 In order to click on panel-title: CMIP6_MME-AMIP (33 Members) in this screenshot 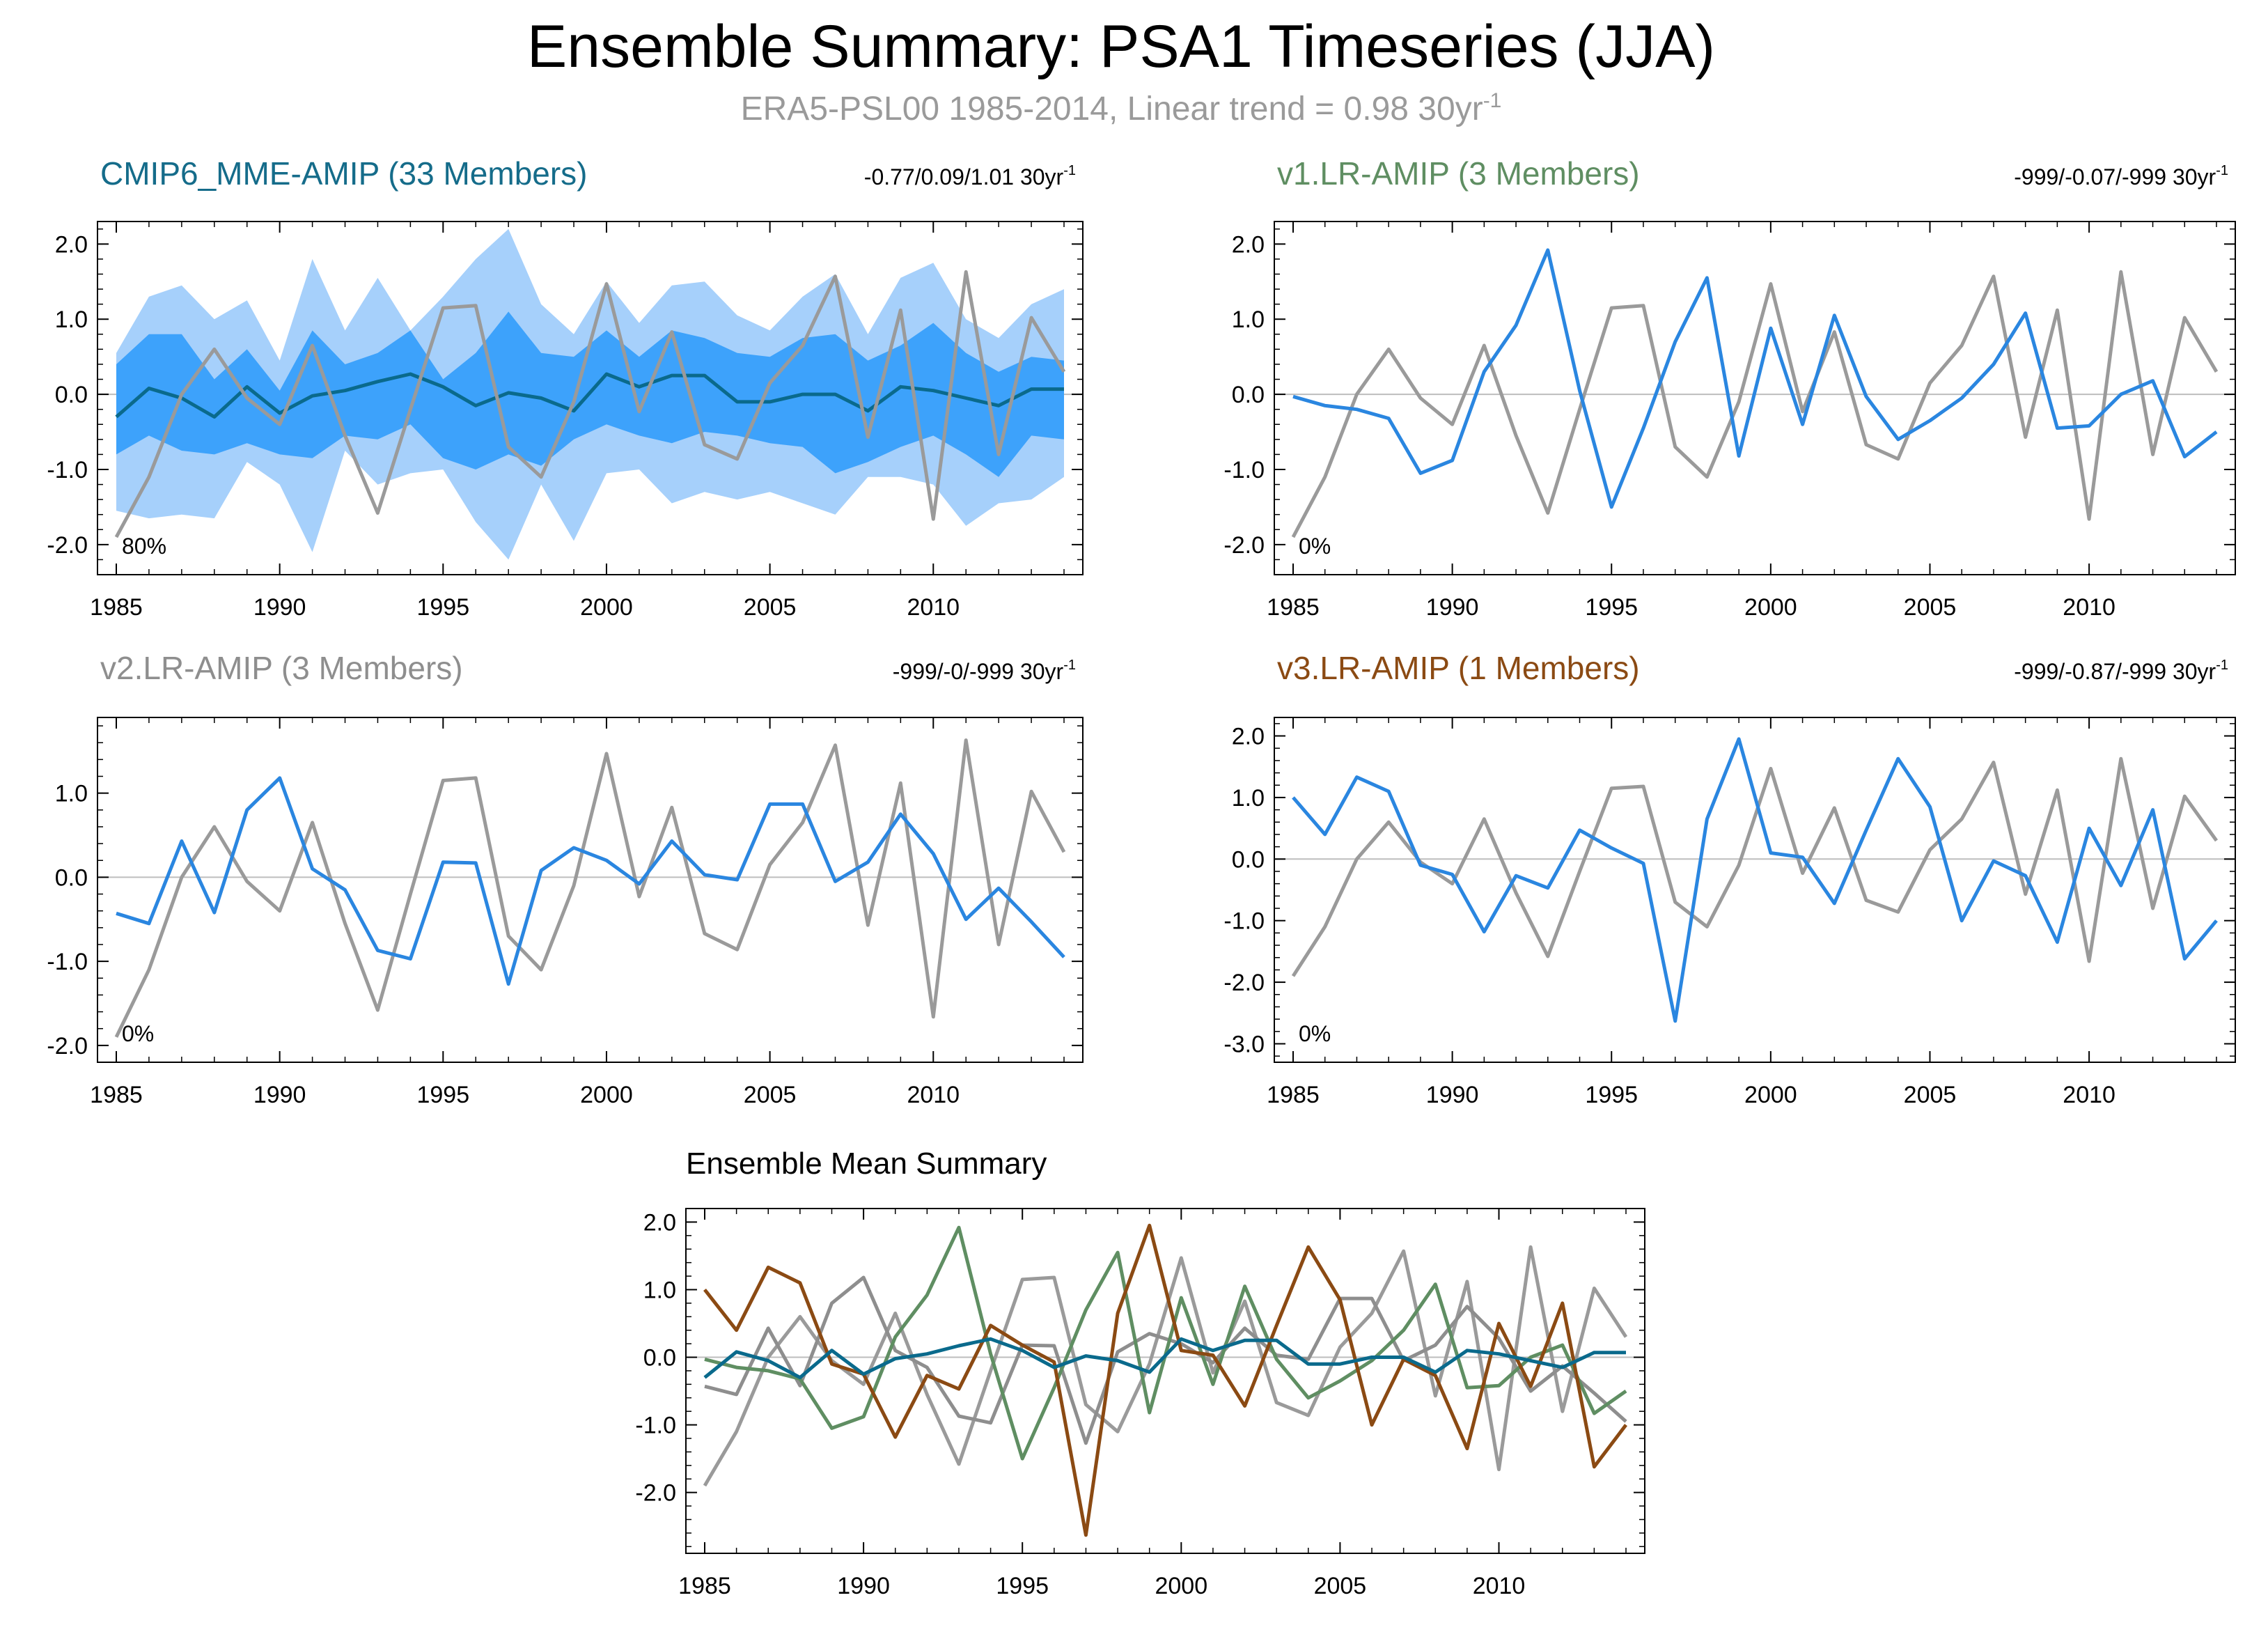, I will do `click(344, 173)`.